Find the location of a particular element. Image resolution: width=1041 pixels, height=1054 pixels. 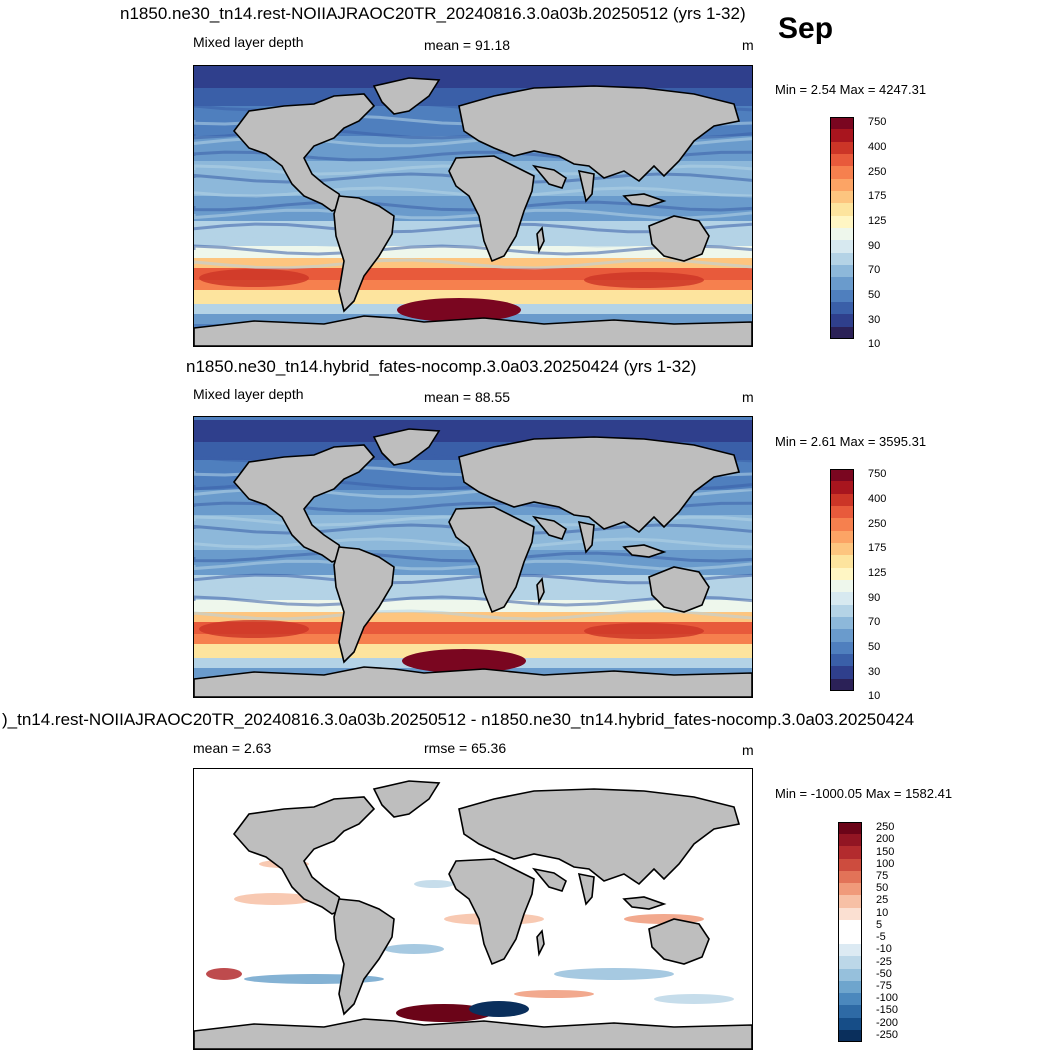

colorbar-label: 150 is located at coordinates (885, 851).